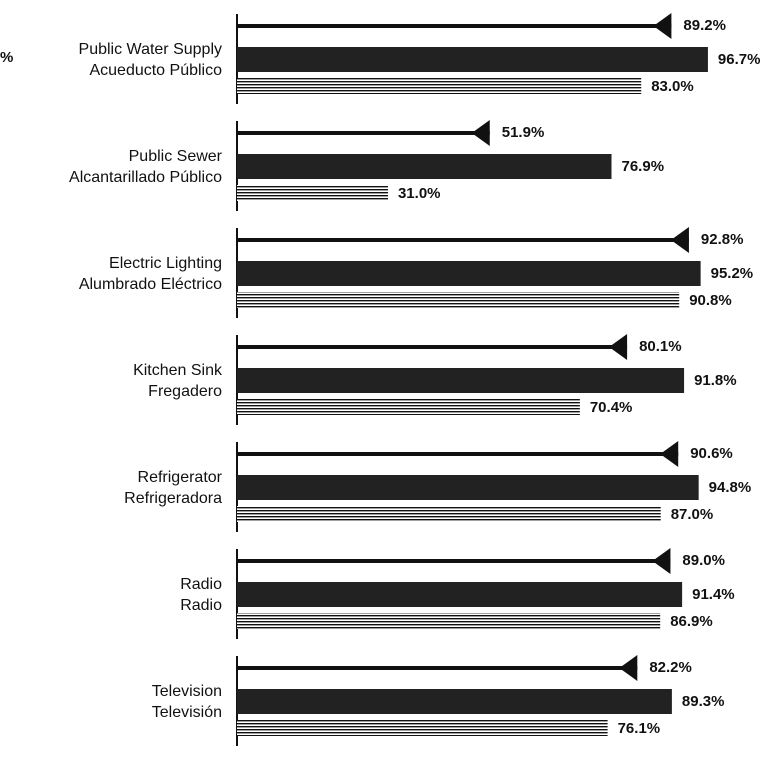 The height and width of the screenshot is (762, 782). I want to click on value-label: 76.9%, so click(643, 166).